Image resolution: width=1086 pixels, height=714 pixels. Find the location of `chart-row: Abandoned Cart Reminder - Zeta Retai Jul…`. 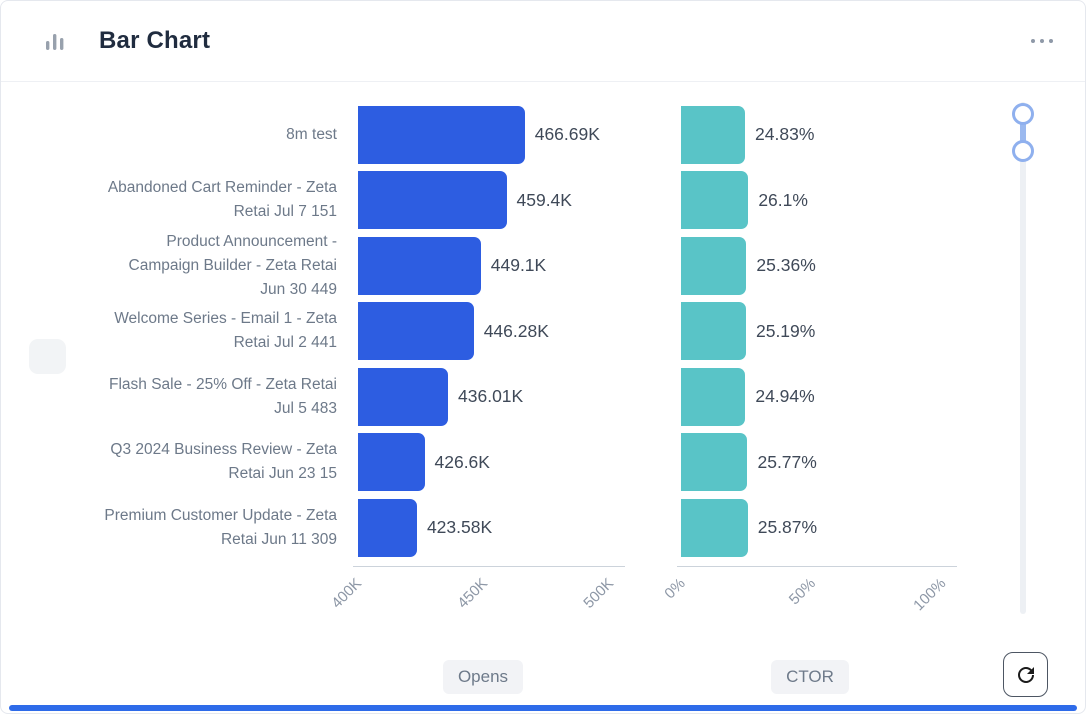

chart-row: Abandoned Cart Reminder - Zeta Retai Jul… is located at coordinates (470, 201).